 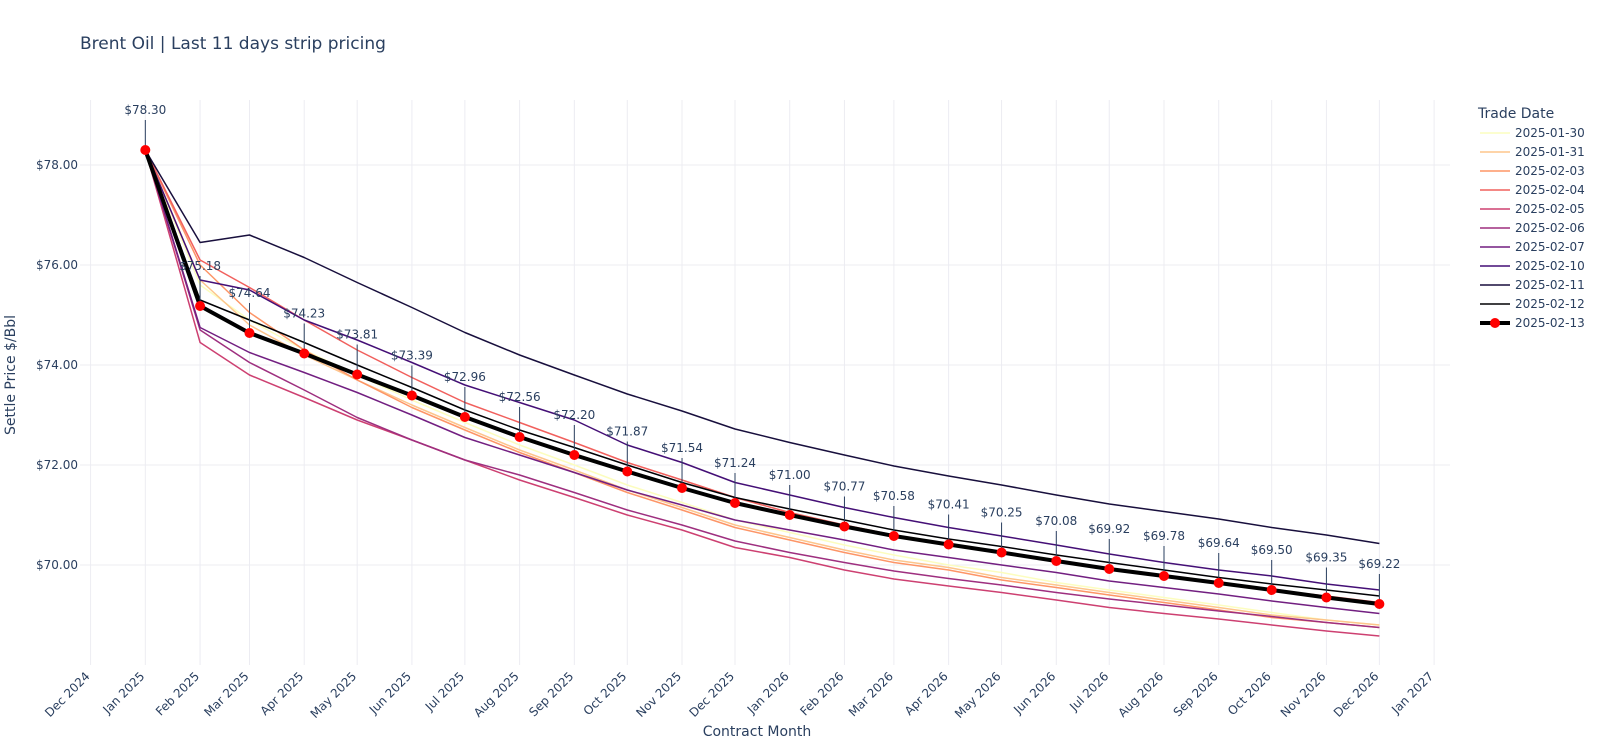 I want to click on legend-label: 2025-01-30, so click(x=1550, y=133).